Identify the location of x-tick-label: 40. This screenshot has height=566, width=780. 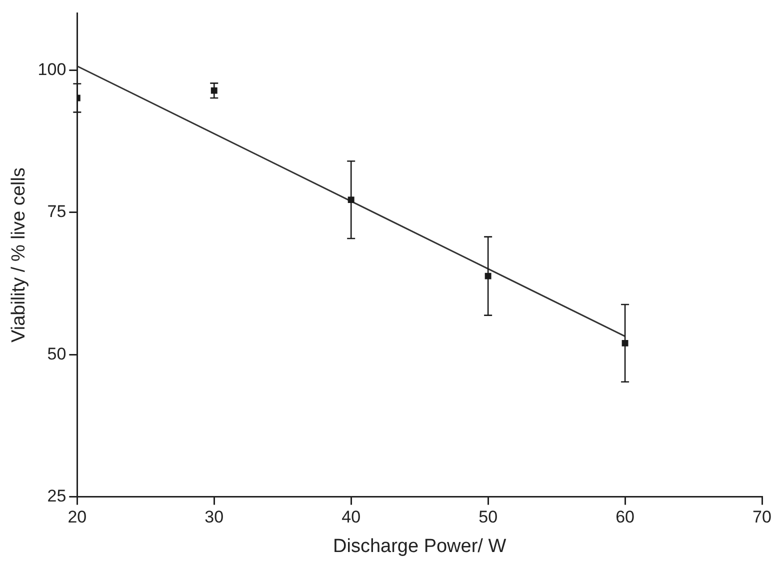
(351, 517).